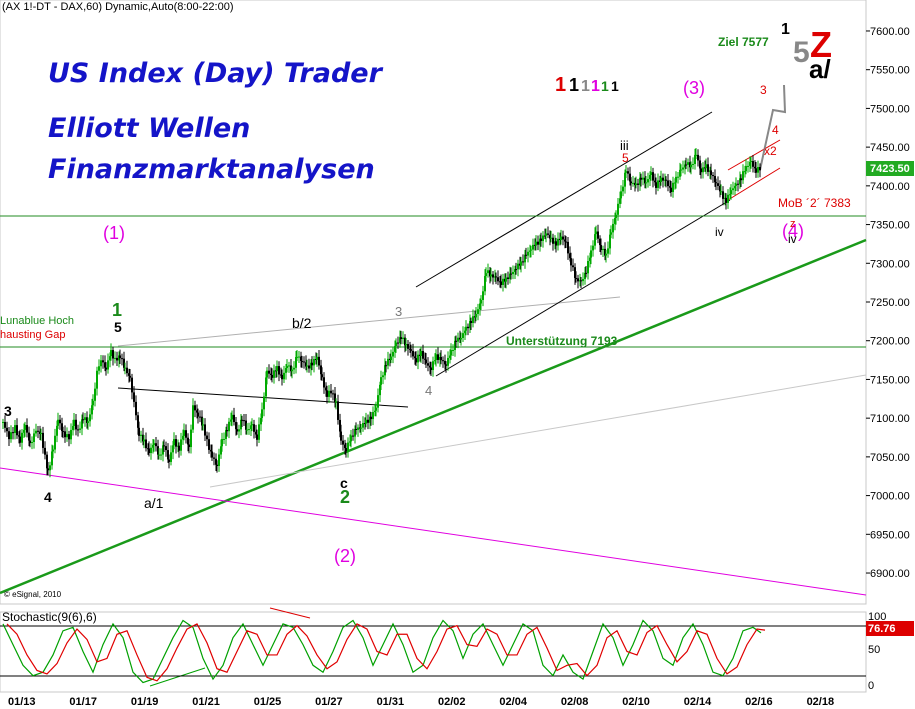  I want to click on wave-count-3-red: 3, so click(763, 90).